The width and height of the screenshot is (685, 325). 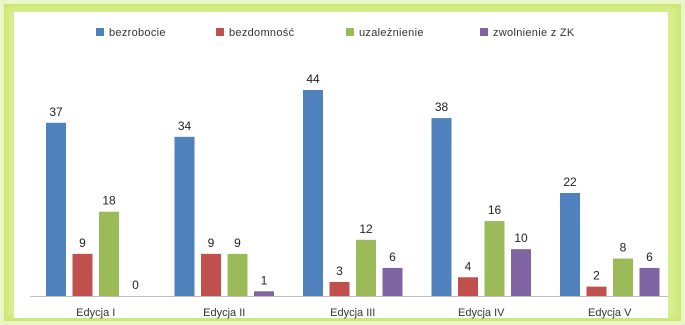 I want to click on data-label-uzaleznienie-5: 8, so click(x=623, y=248).